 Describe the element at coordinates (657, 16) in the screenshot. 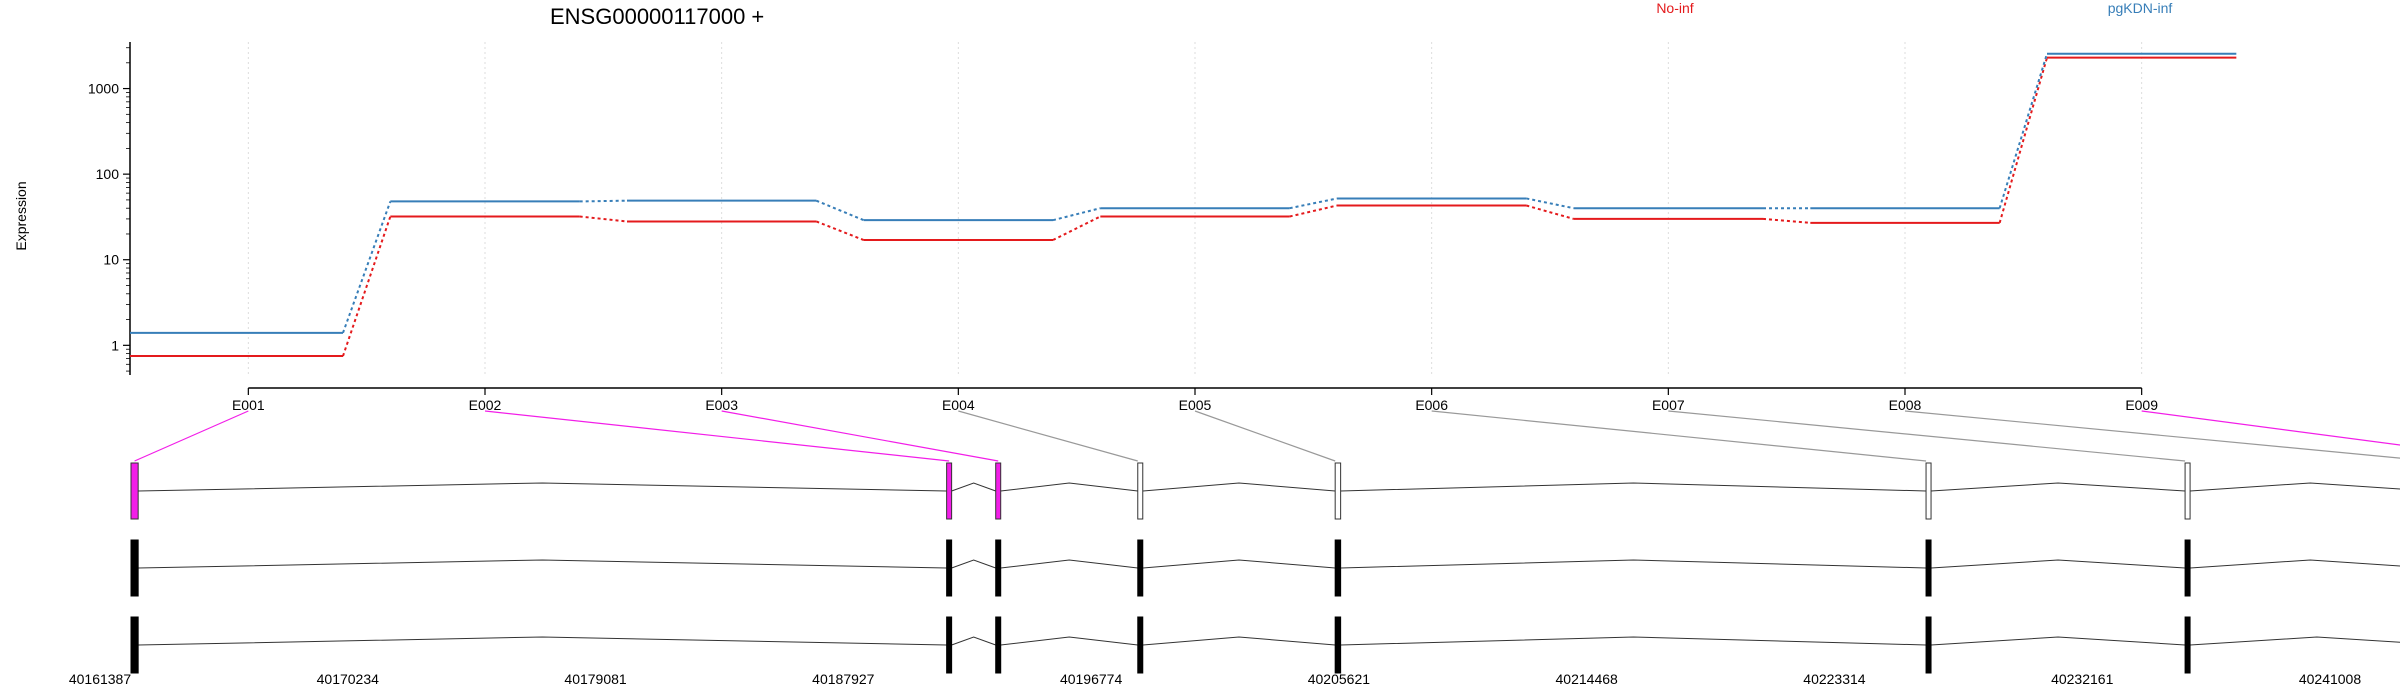

I see `chart-title: ENSG00000117000 +` at that location.